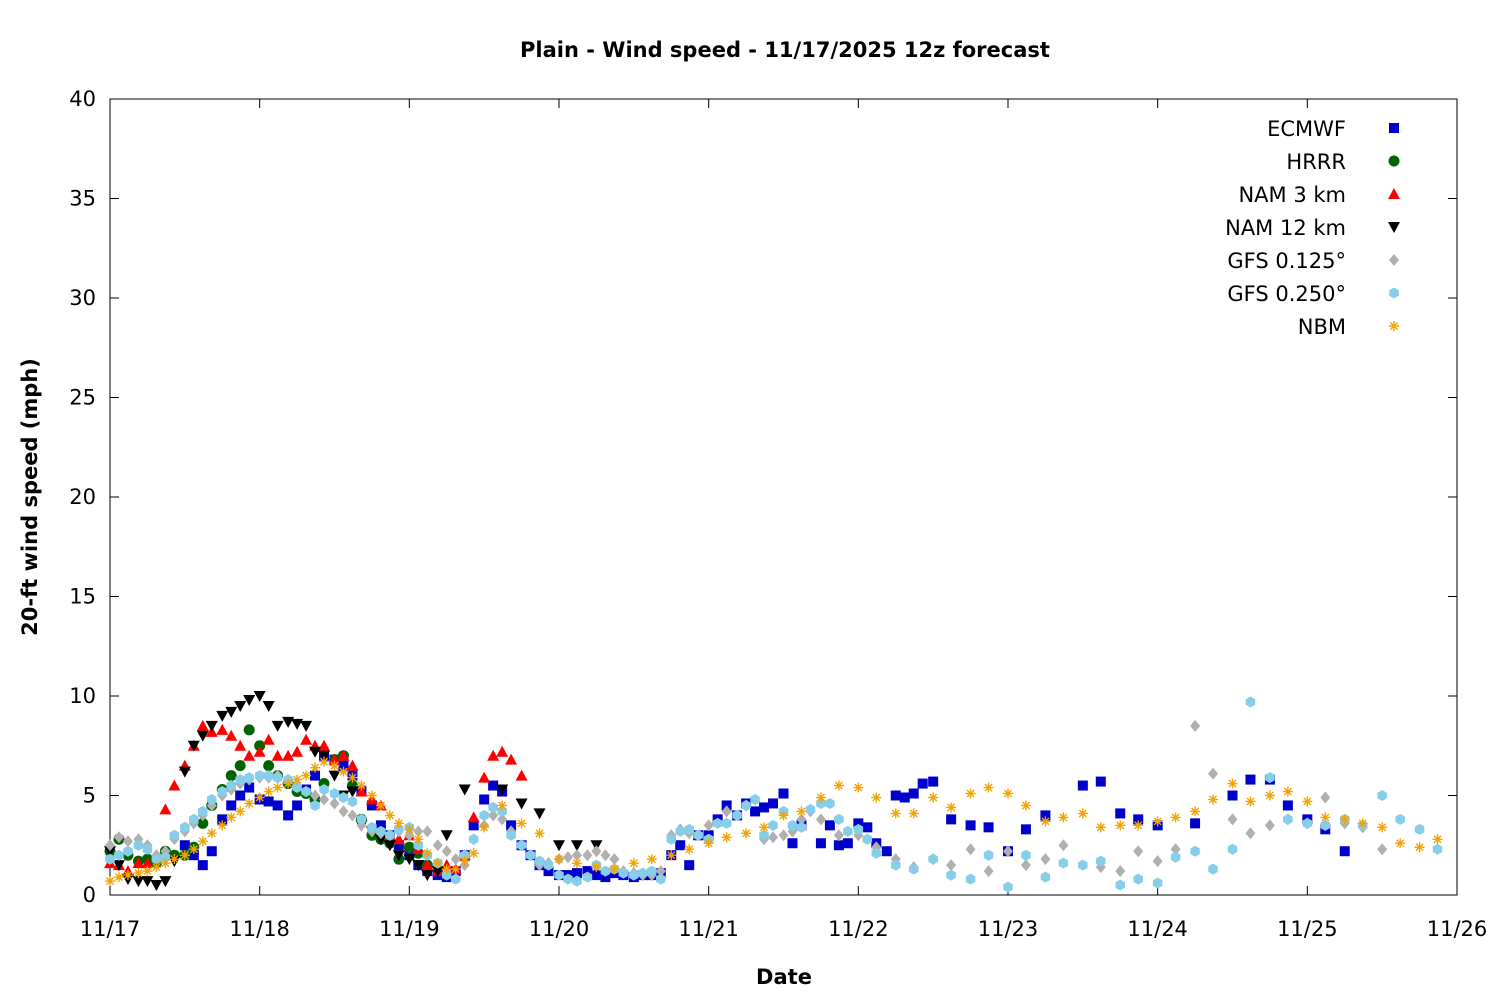 This screenshot has width=1500, height=1000. What do you see at coordinates (1322, 327) in the screenshot?
I see `legend-label-nbm: NBM` at bounding box center [1322, 327].